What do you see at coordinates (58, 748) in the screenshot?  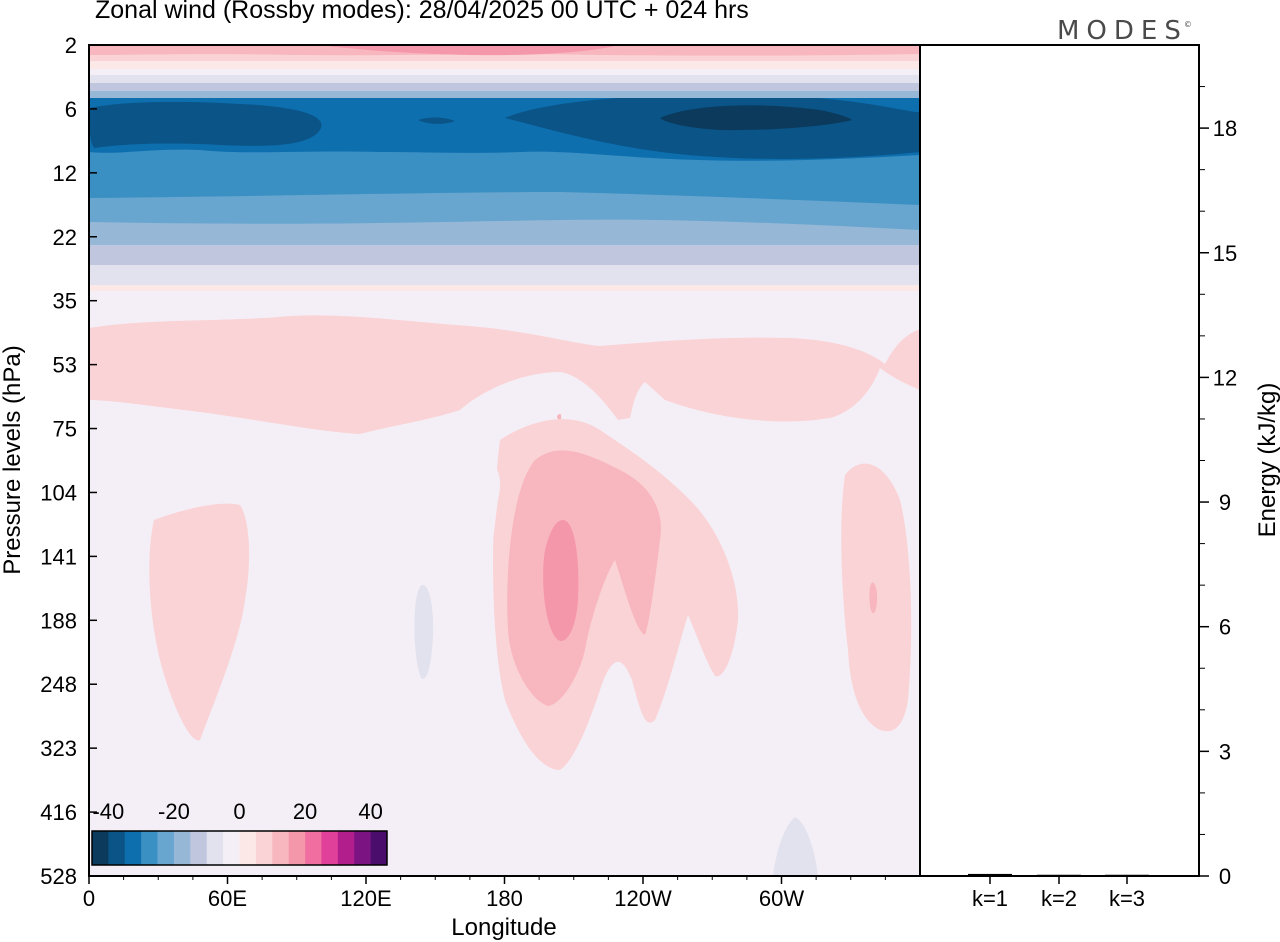 I see `y-tick-label: 323` at bounding box center [58, 748].